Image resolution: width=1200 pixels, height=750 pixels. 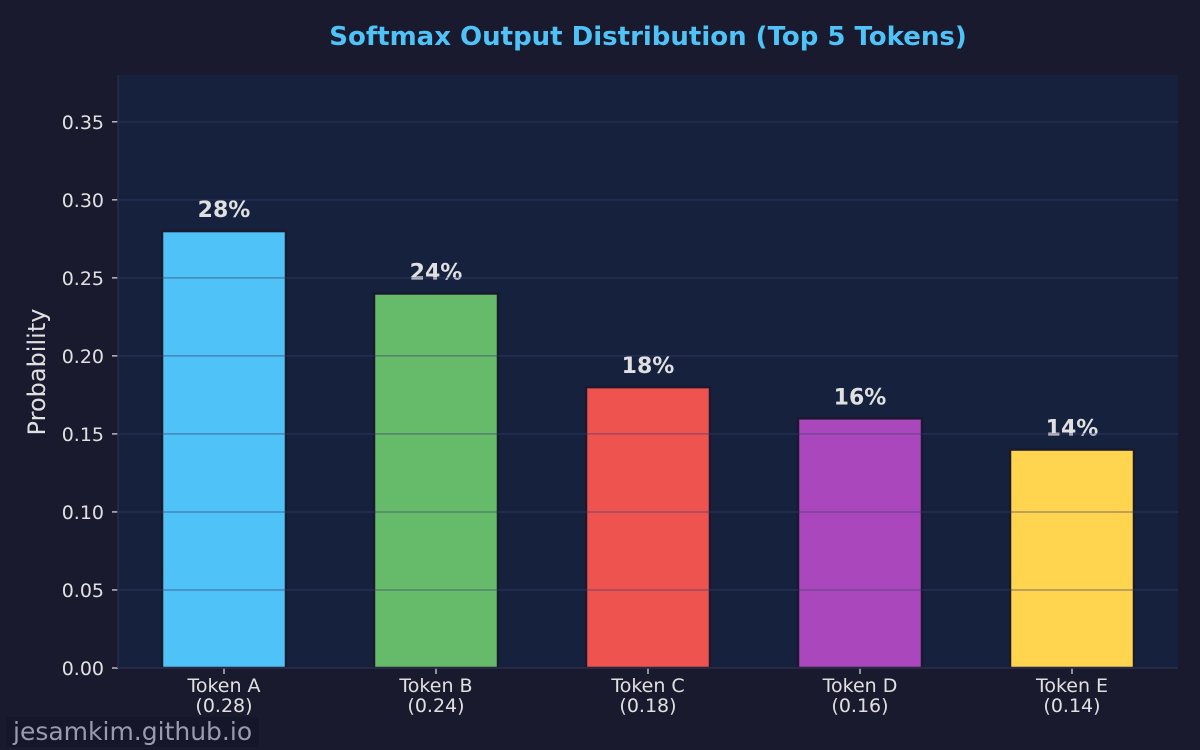 I want to click on data-label-4: 14%, so click(x=1072, y=429).